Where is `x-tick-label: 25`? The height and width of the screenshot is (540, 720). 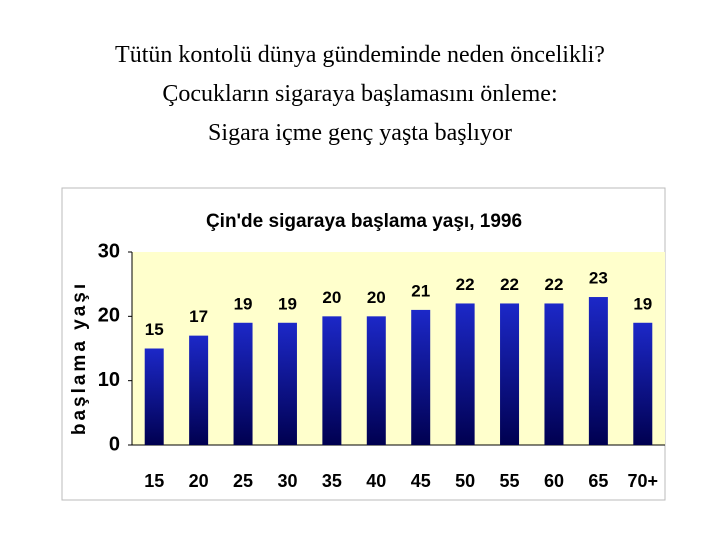 x-tick-label: 25 is located at coordinates (243, 481).